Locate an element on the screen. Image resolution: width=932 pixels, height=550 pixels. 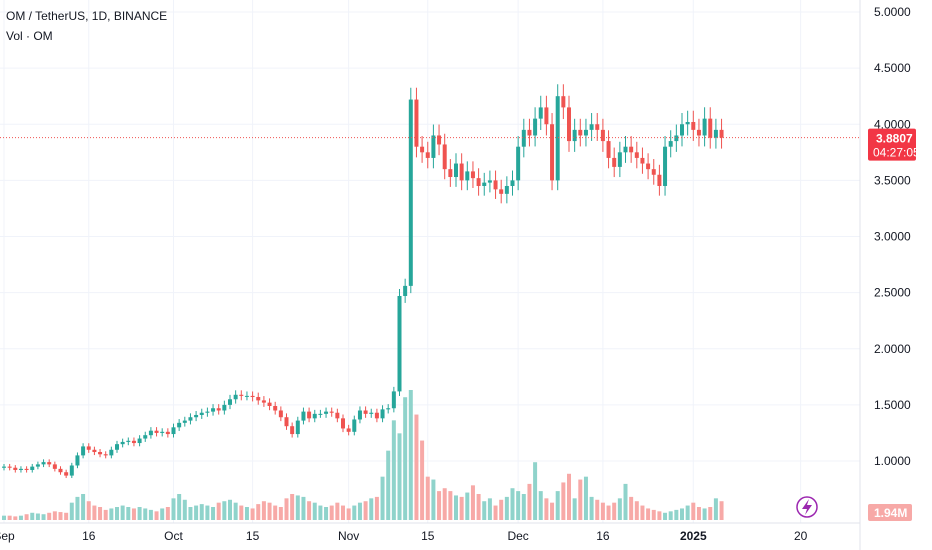
time-tick-label: 15 is located at coordinates (253, 536).